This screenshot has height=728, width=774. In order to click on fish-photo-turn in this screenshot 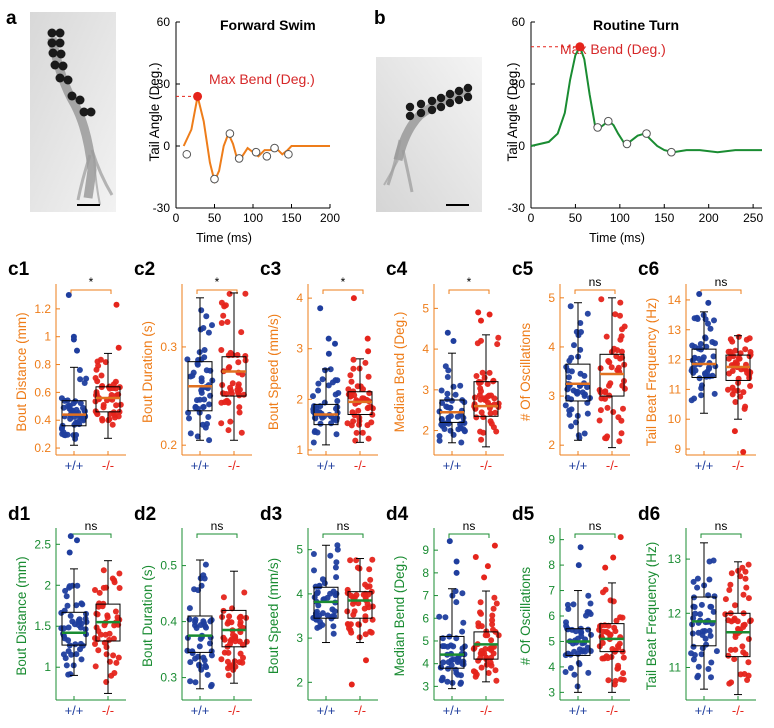, I will do `click(429, 134)`.